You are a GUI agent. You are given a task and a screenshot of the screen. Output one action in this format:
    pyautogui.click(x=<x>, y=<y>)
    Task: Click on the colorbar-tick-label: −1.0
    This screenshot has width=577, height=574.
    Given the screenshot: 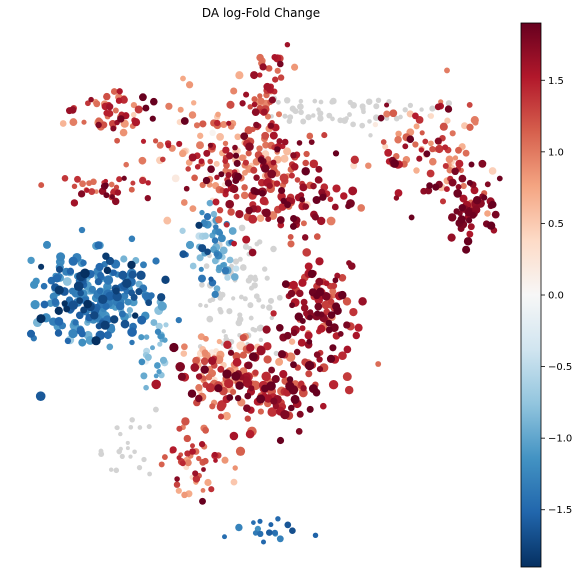 What is the action you would take?
    pyautogui.click(x=560, y=439)
    